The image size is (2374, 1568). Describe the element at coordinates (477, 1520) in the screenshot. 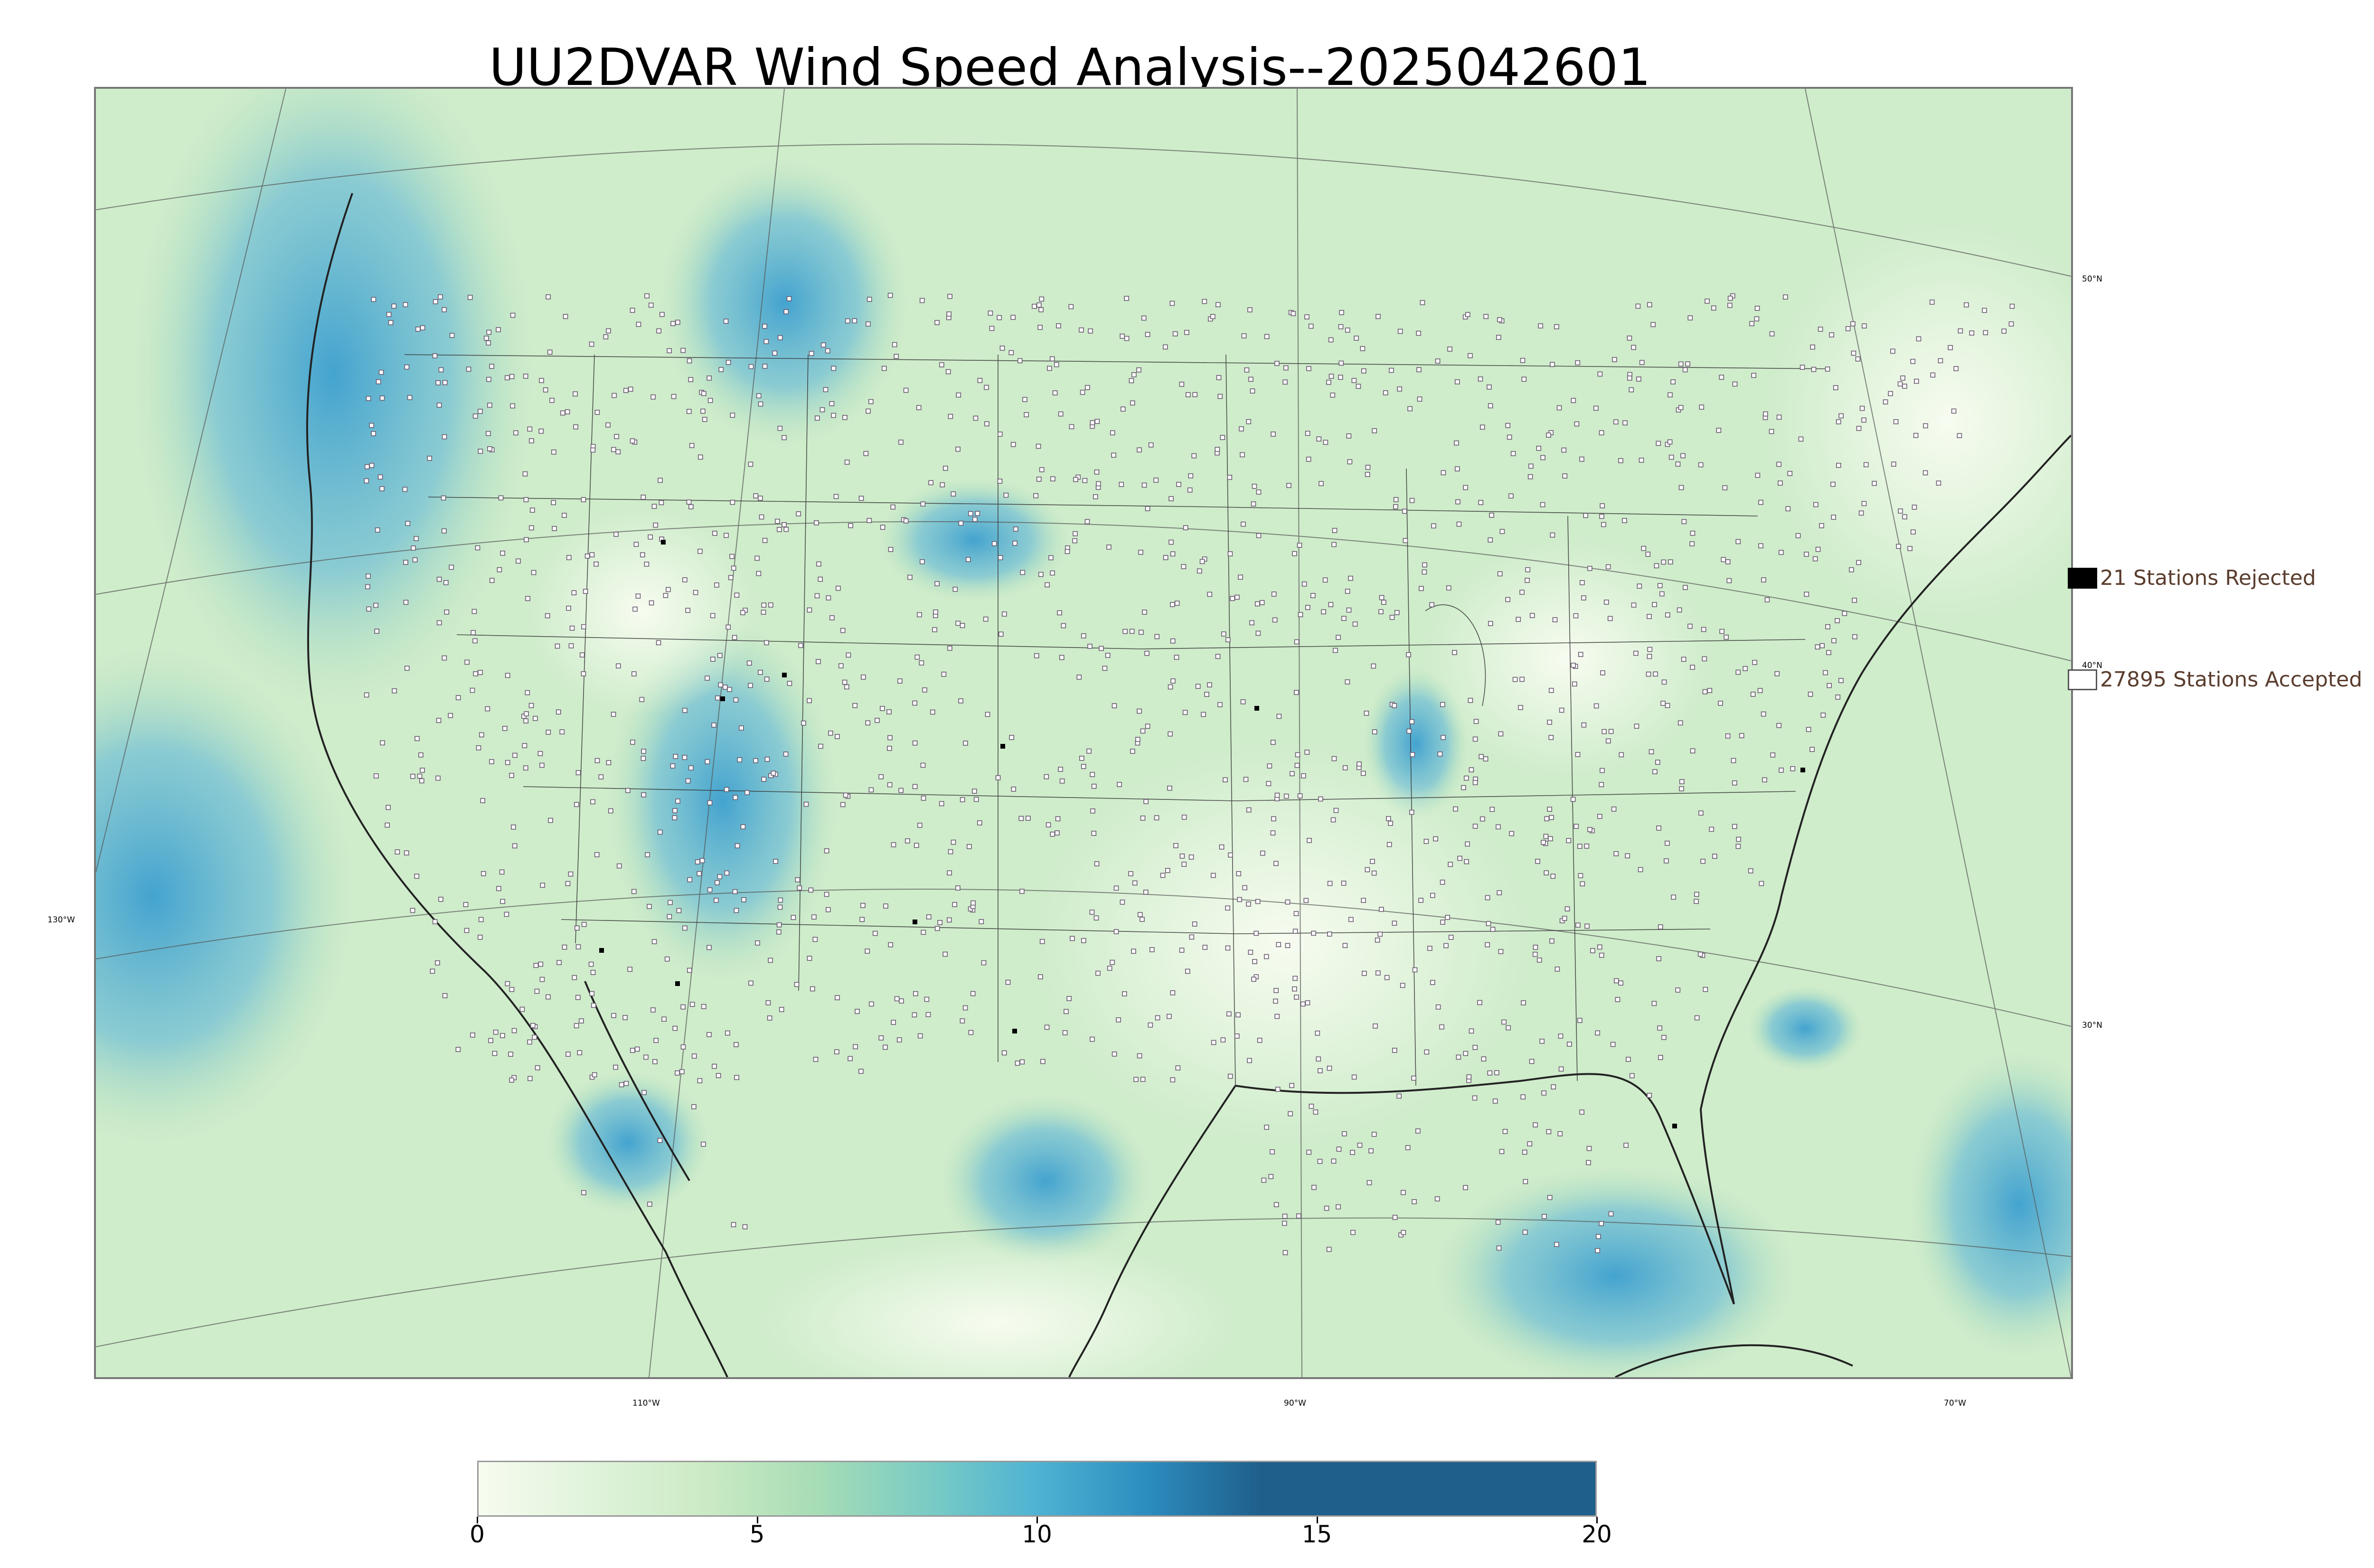

I see `colorbar-tick` at that location.